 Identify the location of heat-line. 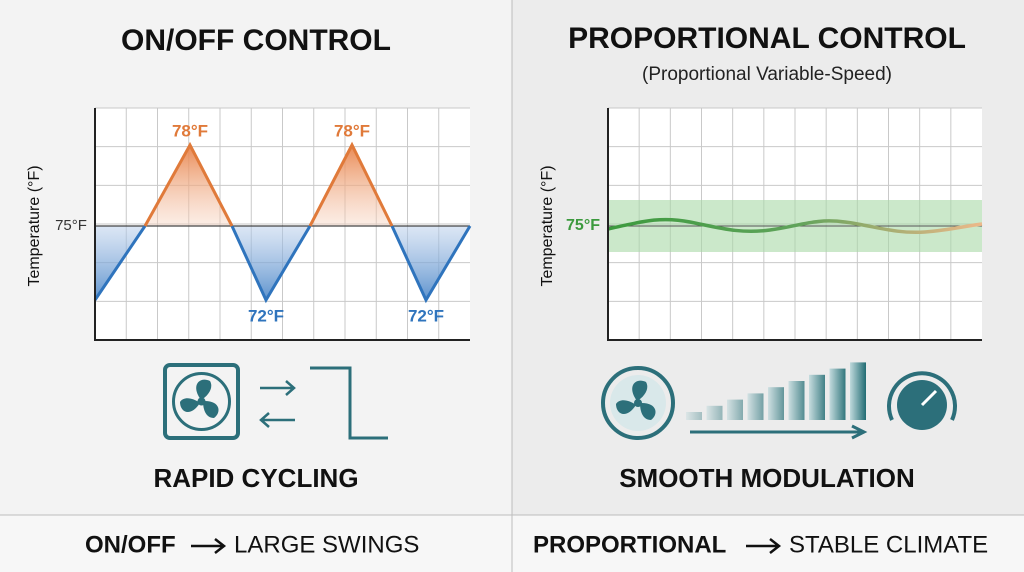
(268, 184).